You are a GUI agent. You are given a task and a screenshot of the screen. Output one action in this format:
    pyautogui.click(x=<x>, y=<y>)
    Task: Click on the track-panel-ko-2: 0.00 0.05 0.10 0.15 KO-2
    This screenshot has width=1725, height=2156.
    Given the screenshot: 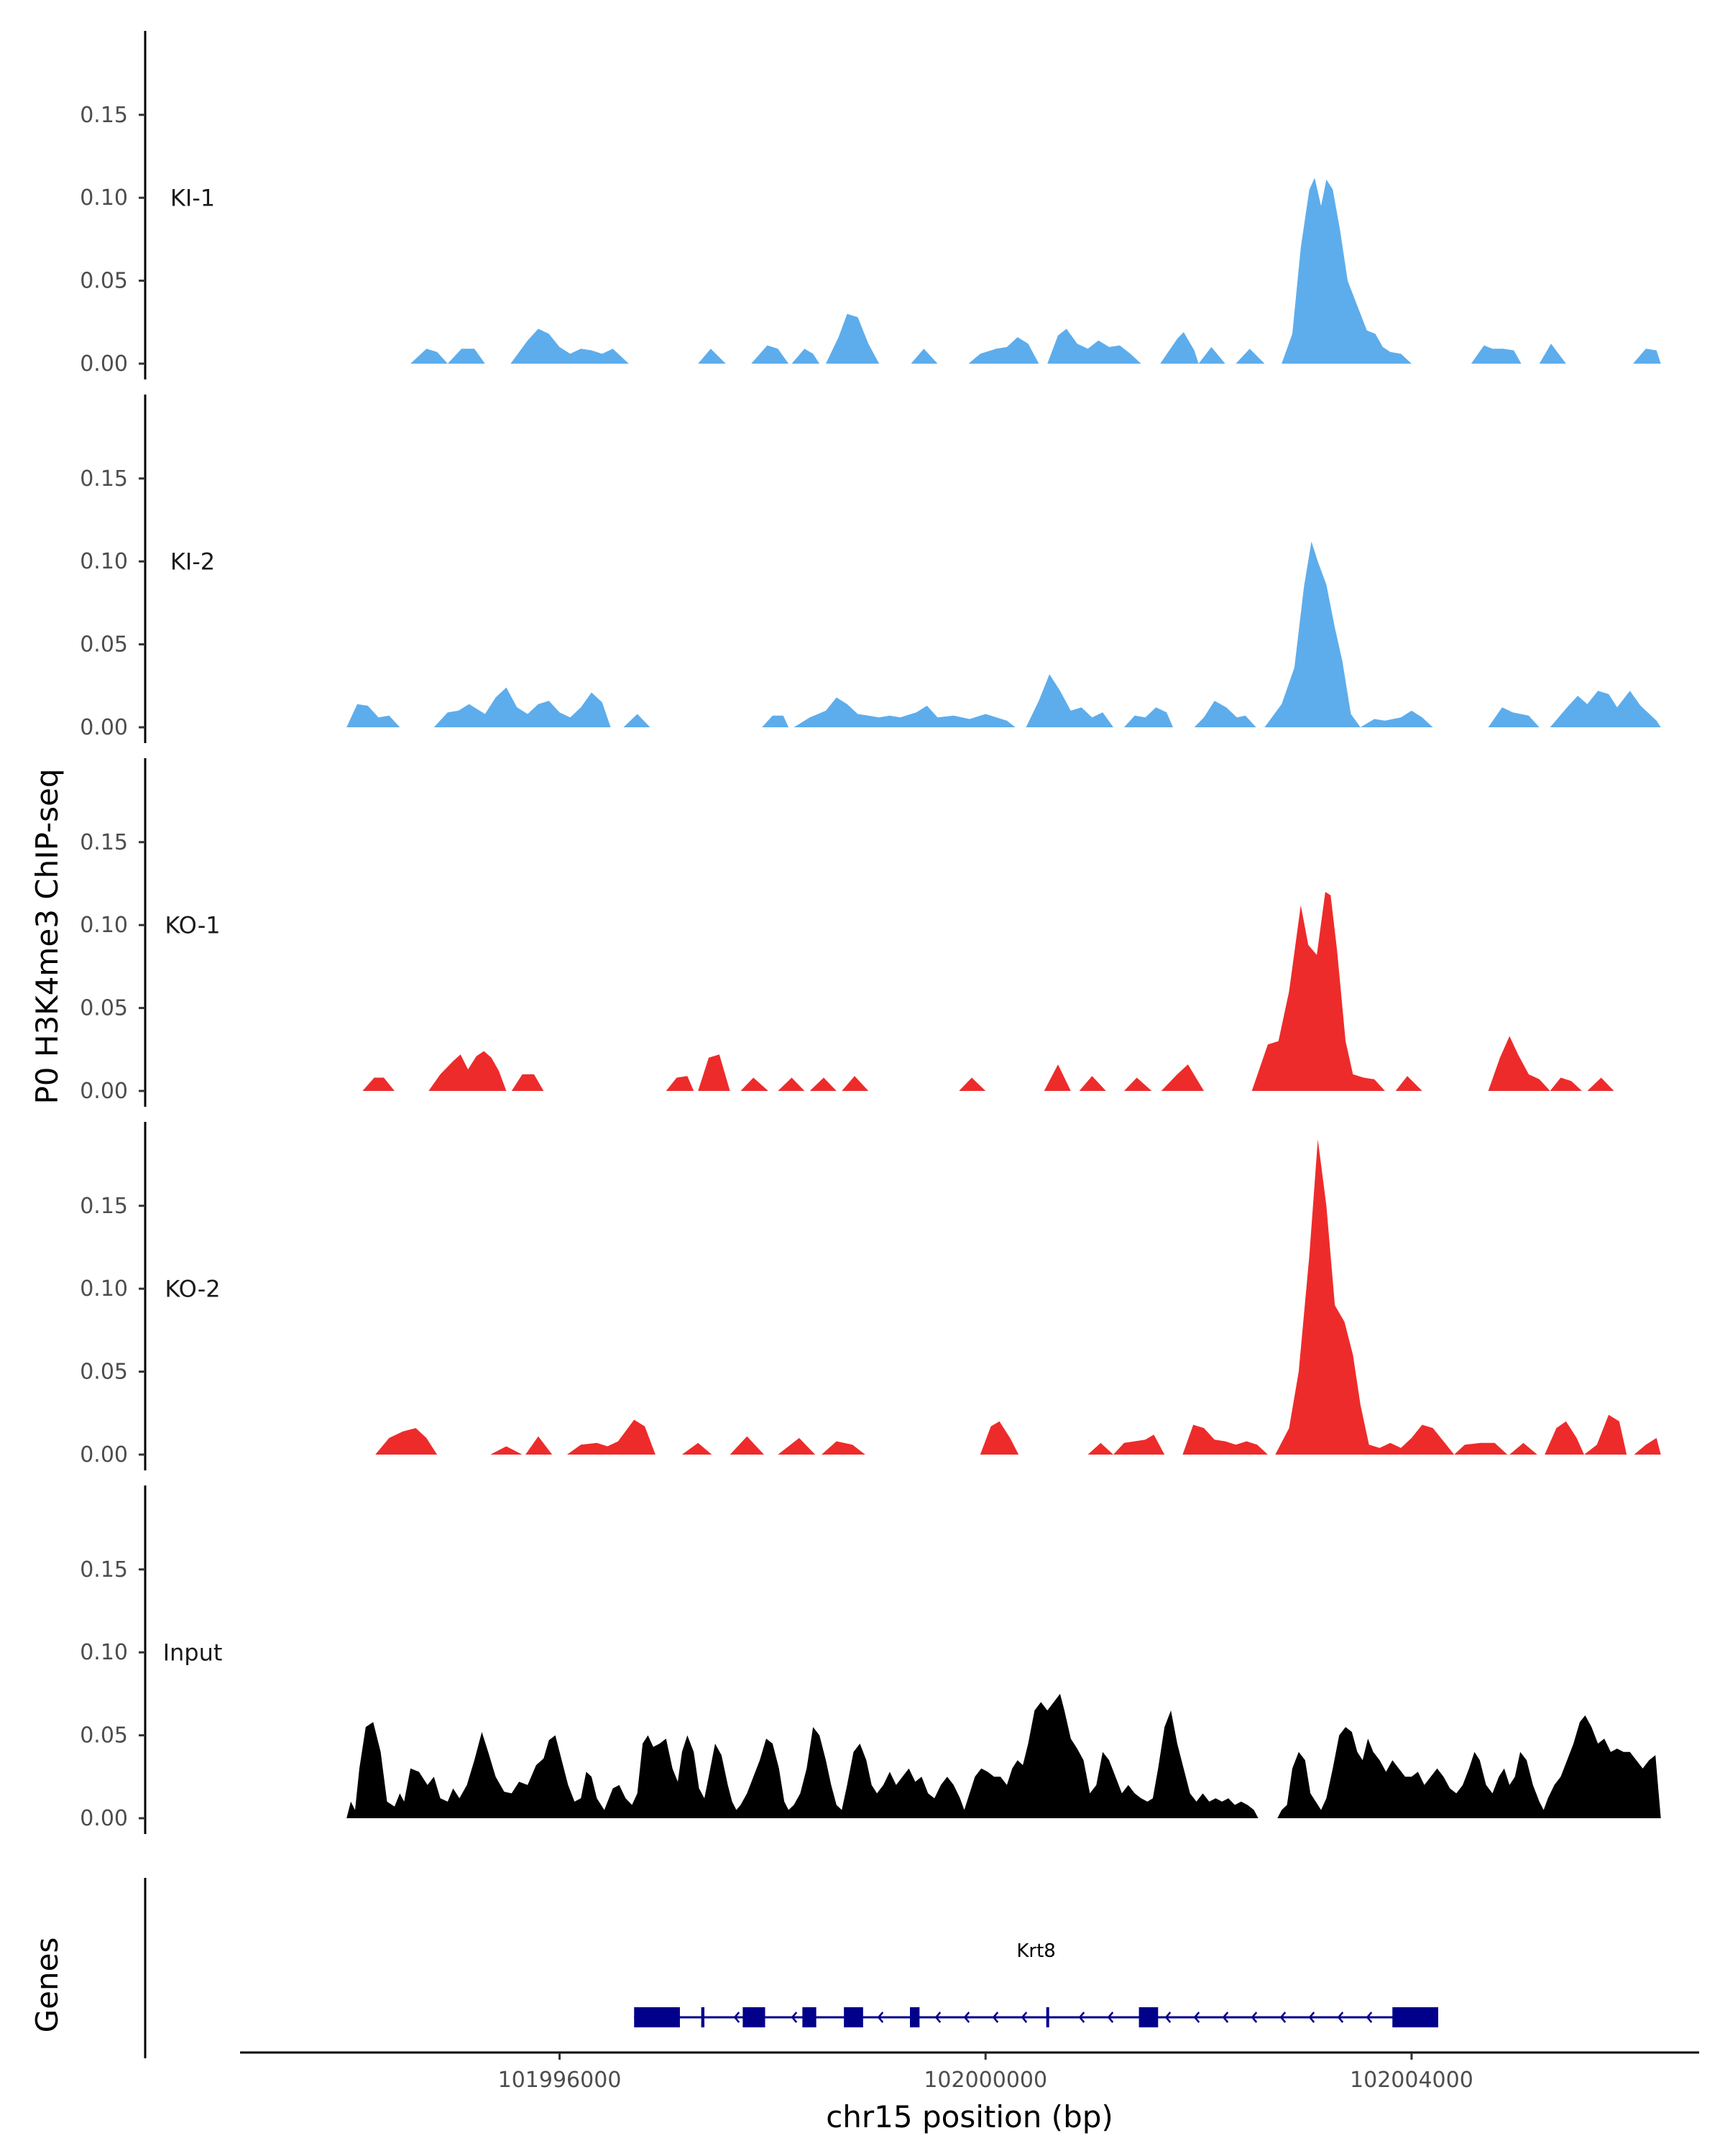 What is the action you would take?
    pyautogui.click(x=870, y=1296)
    